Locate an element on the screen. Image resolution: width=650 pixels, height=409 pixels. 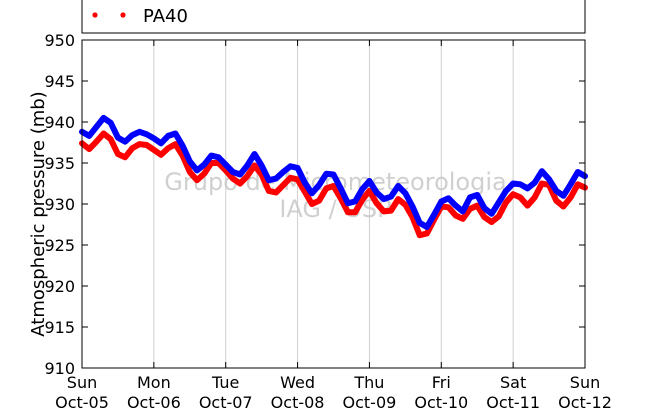
legend-label: PA40 is located at coordinates (165, 16).